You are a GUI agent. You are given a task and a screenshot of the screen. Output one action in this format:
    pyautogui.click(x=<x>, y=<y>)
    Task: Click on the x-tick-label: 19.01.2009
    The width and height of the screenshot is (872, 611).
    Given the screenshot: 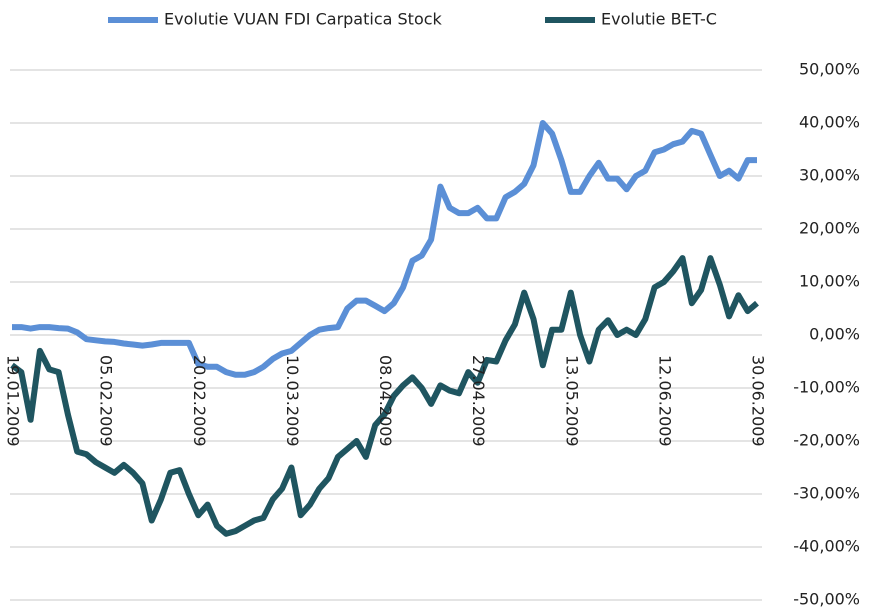 What is the action you would take?
    pyautogui.click(x=13, y=401)
    